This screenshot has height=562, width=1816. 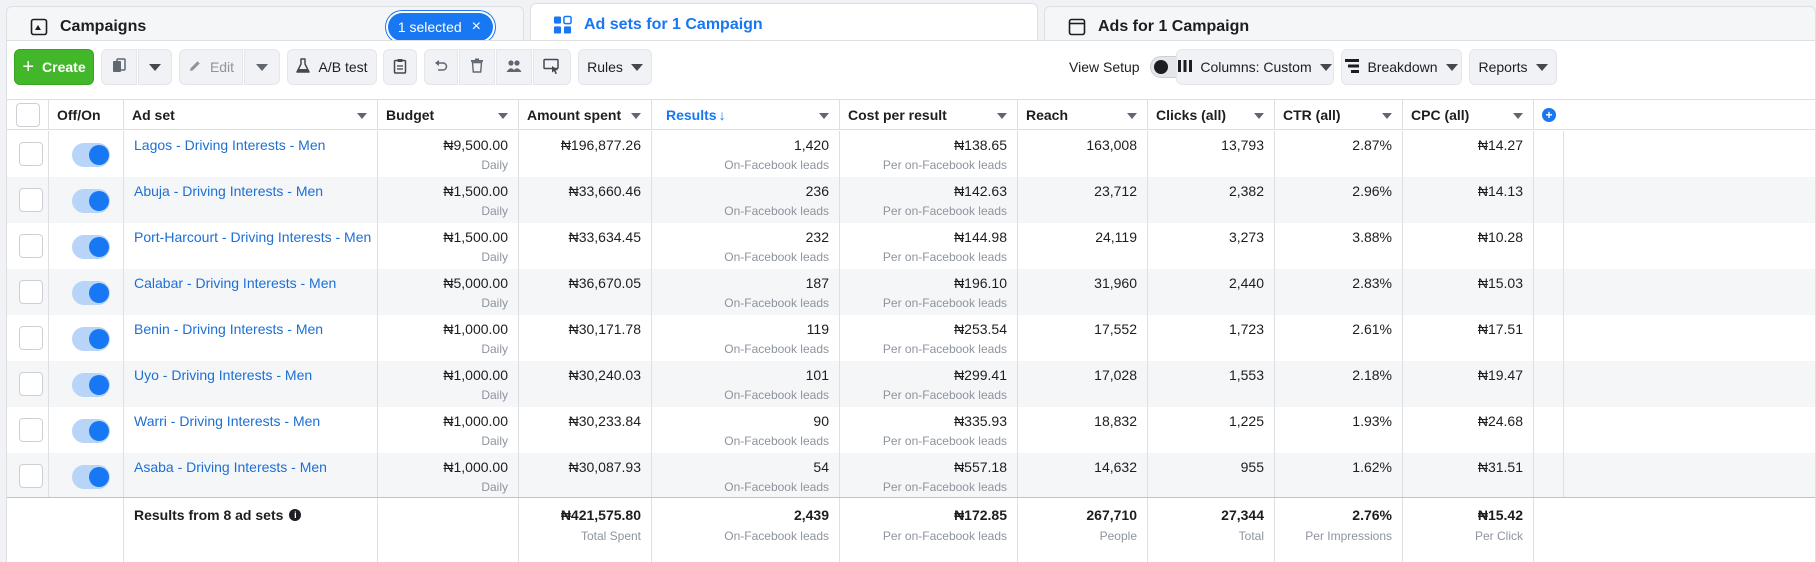 I want to click on delete-button, so click(x=477, y=67).